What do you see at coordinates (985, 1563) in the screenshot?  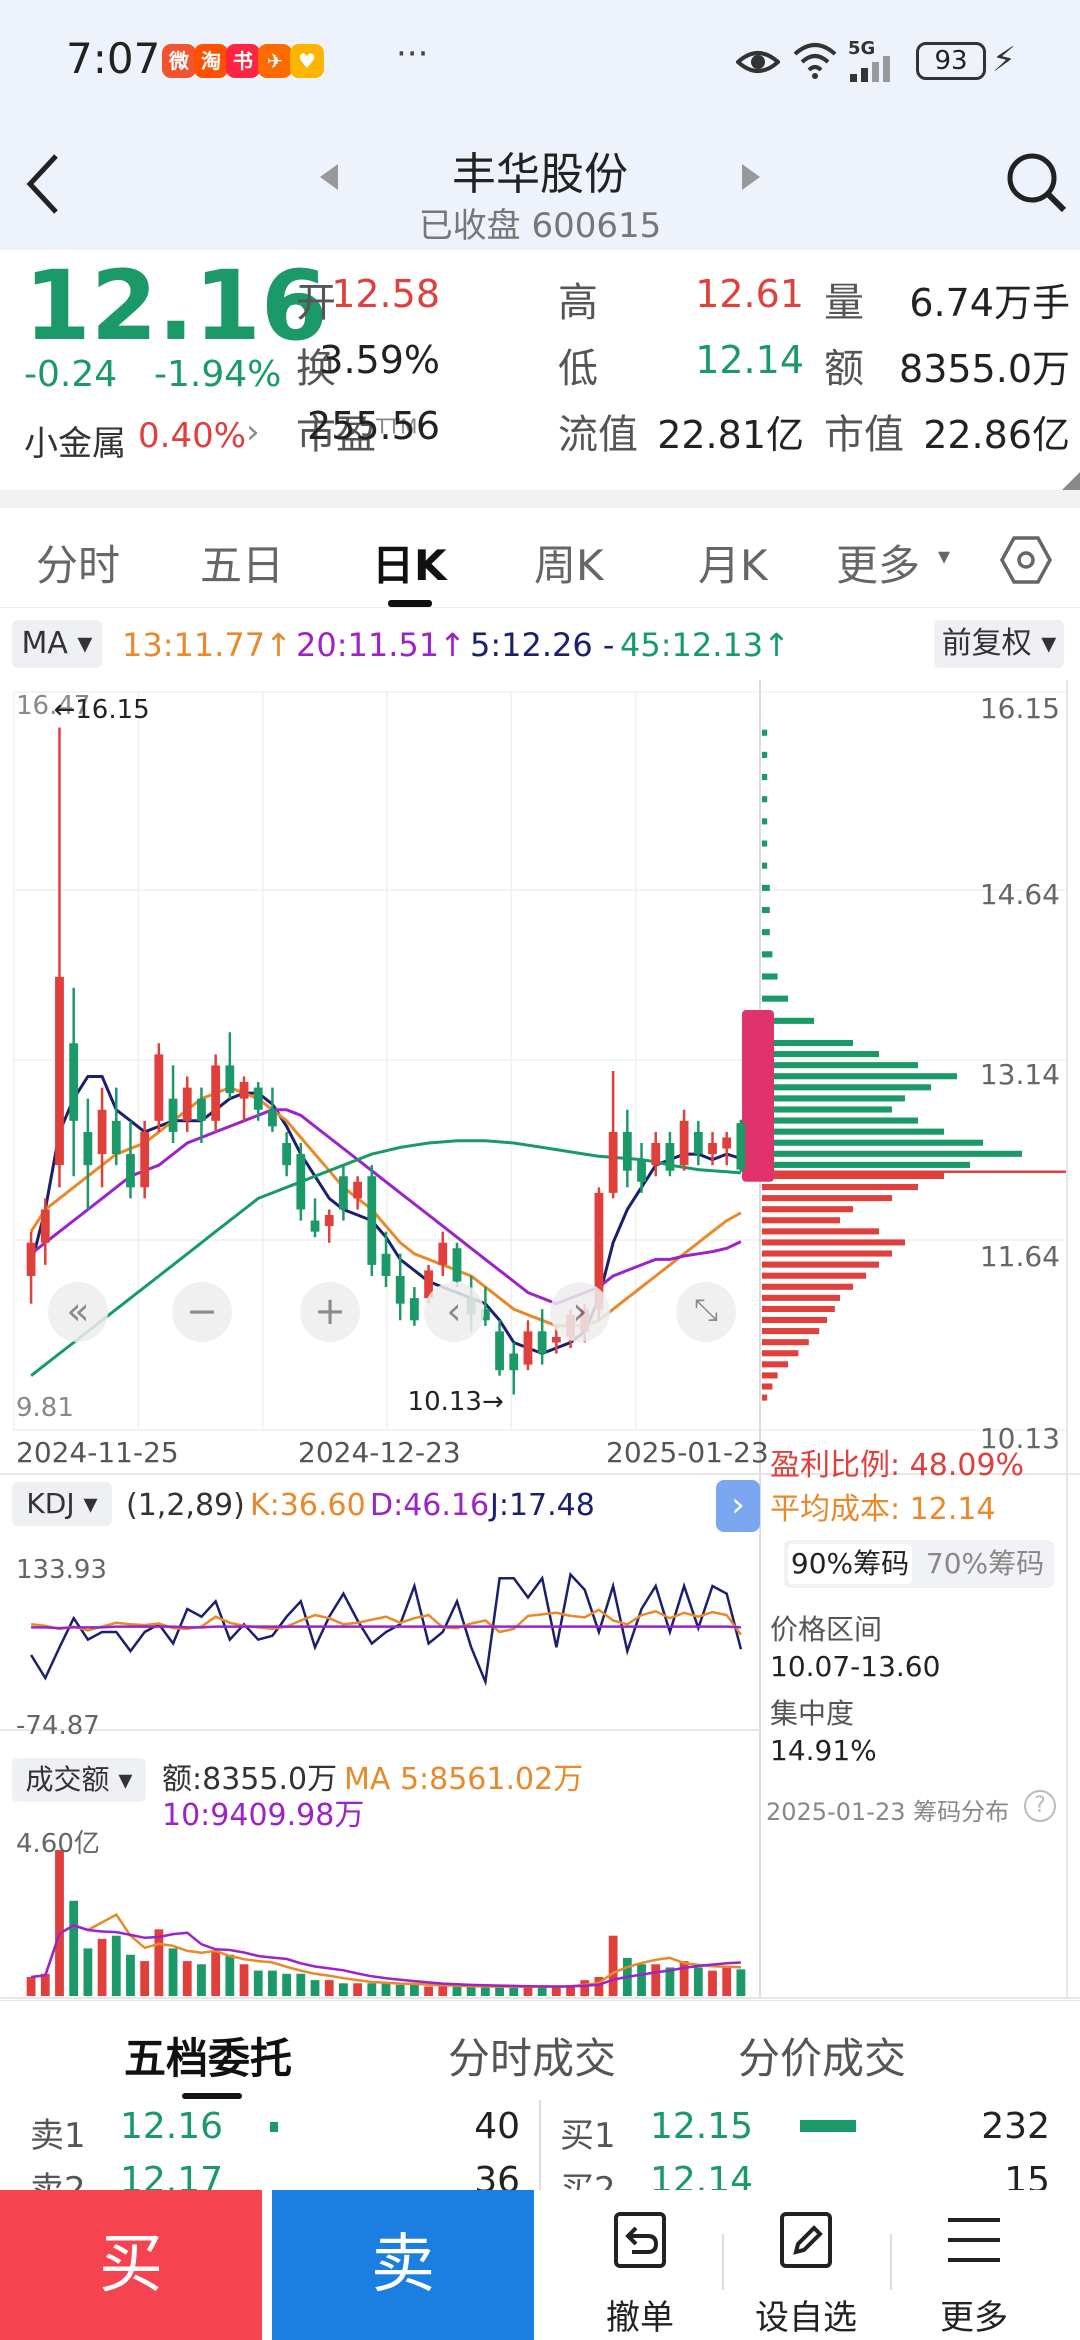 I see `chip-tab-70: 70%筹码` at bounding box center [985, 1563].